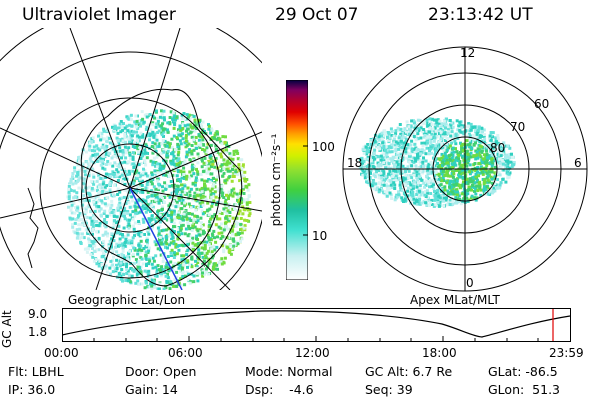  I want to click on time-tick-1200: 12:00, so click(312, 353).